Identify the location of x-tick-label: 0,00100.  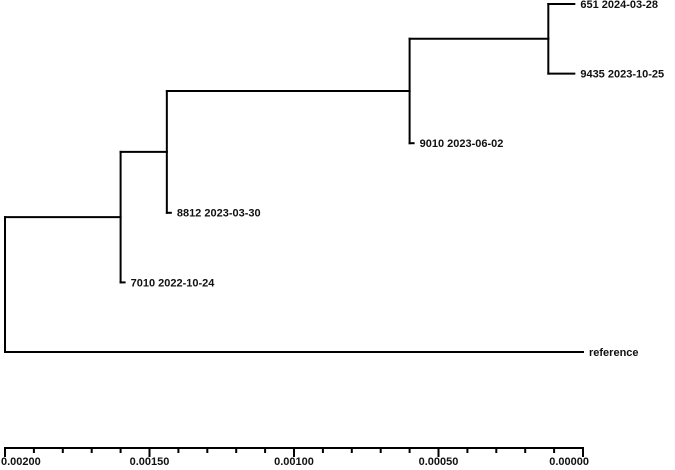
(294, 460).